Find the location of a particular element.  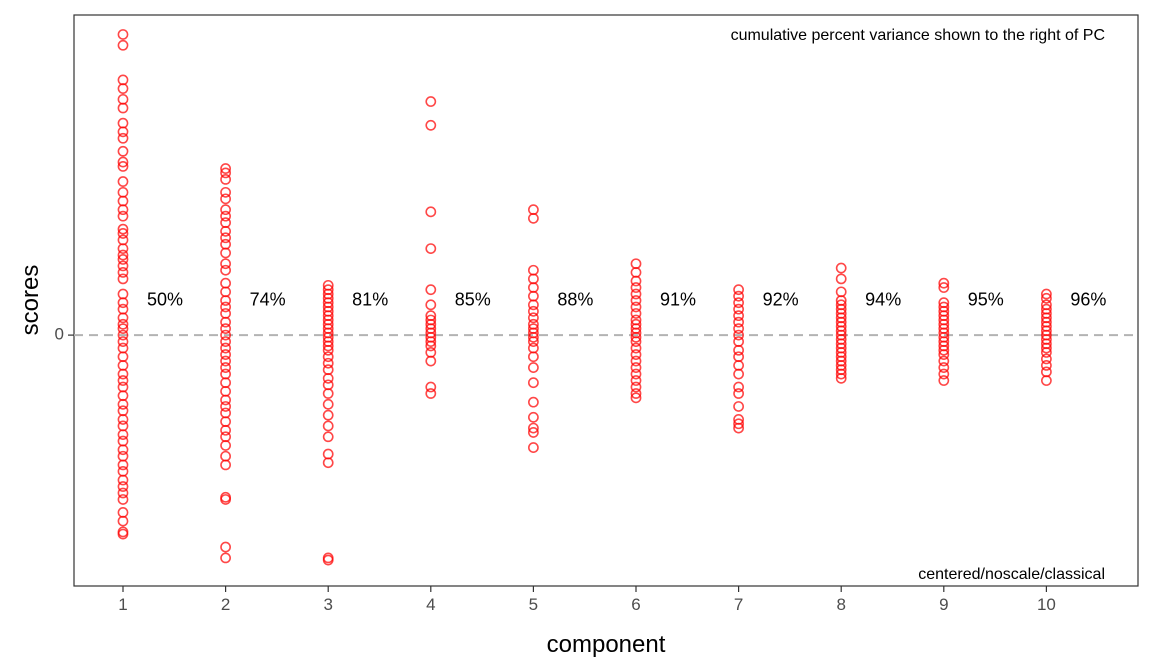

x-tick-label: 5 is located at coordinates (533, 604).